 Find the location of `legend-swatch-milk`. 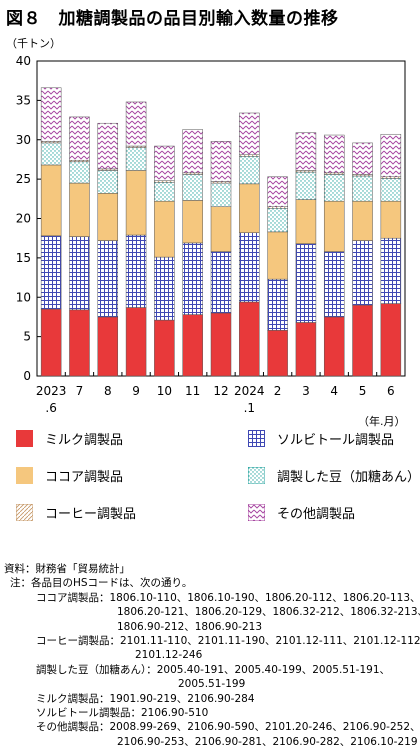

legend-swatch-milk is located at coordinates (24, 438).